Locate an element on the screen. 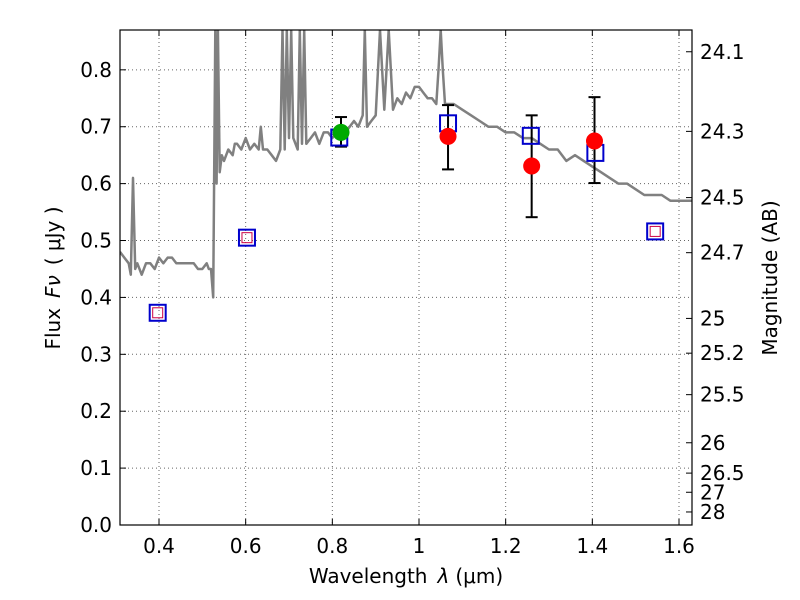  mag-tick-label: 28 is located at coordinates (712, 512).